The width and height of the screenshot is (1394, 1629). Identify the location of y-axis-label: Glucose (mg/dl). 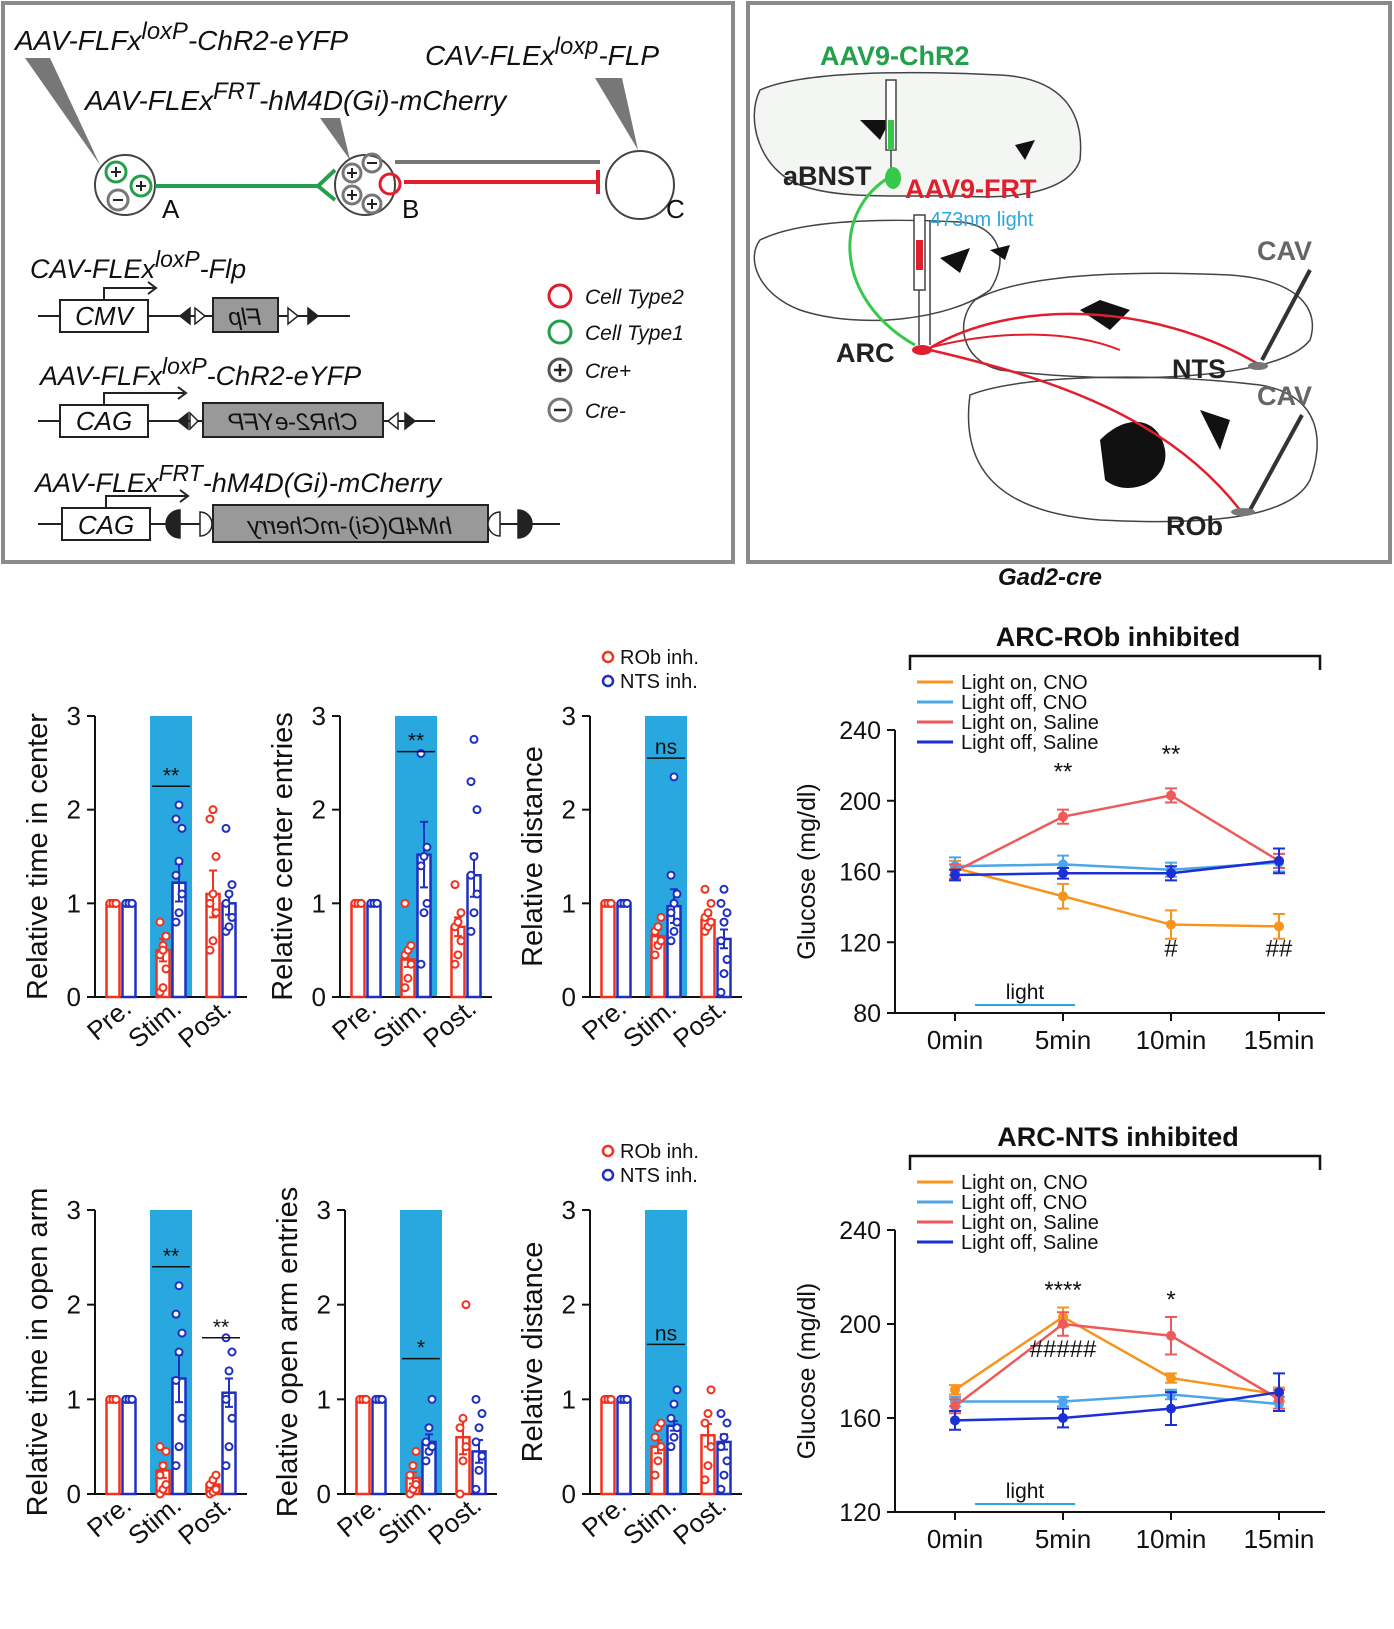
(807, 871).